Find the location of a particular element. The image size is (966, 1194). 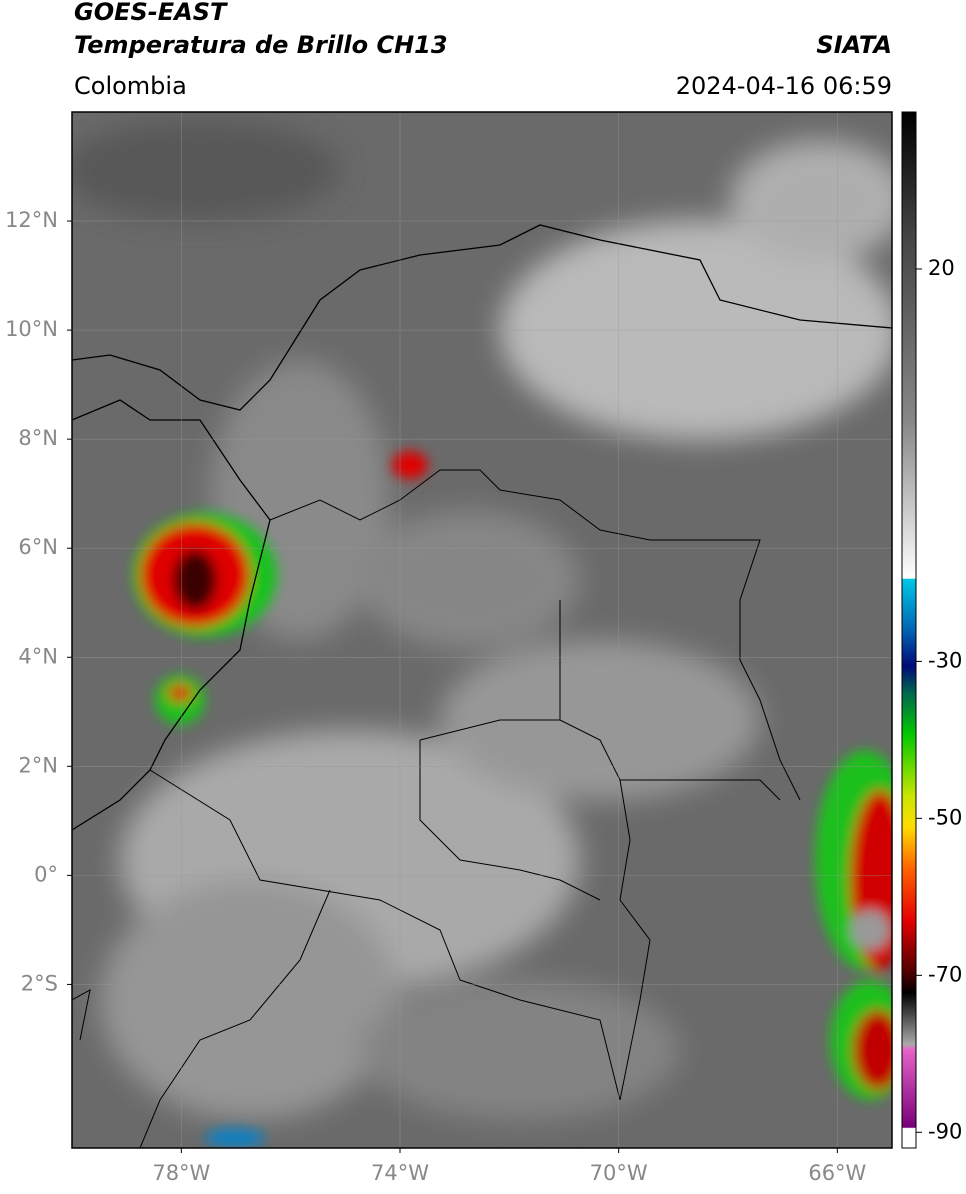

subtitle: Temperatura de Brillo CH13 is located at coordinates (261, 45).